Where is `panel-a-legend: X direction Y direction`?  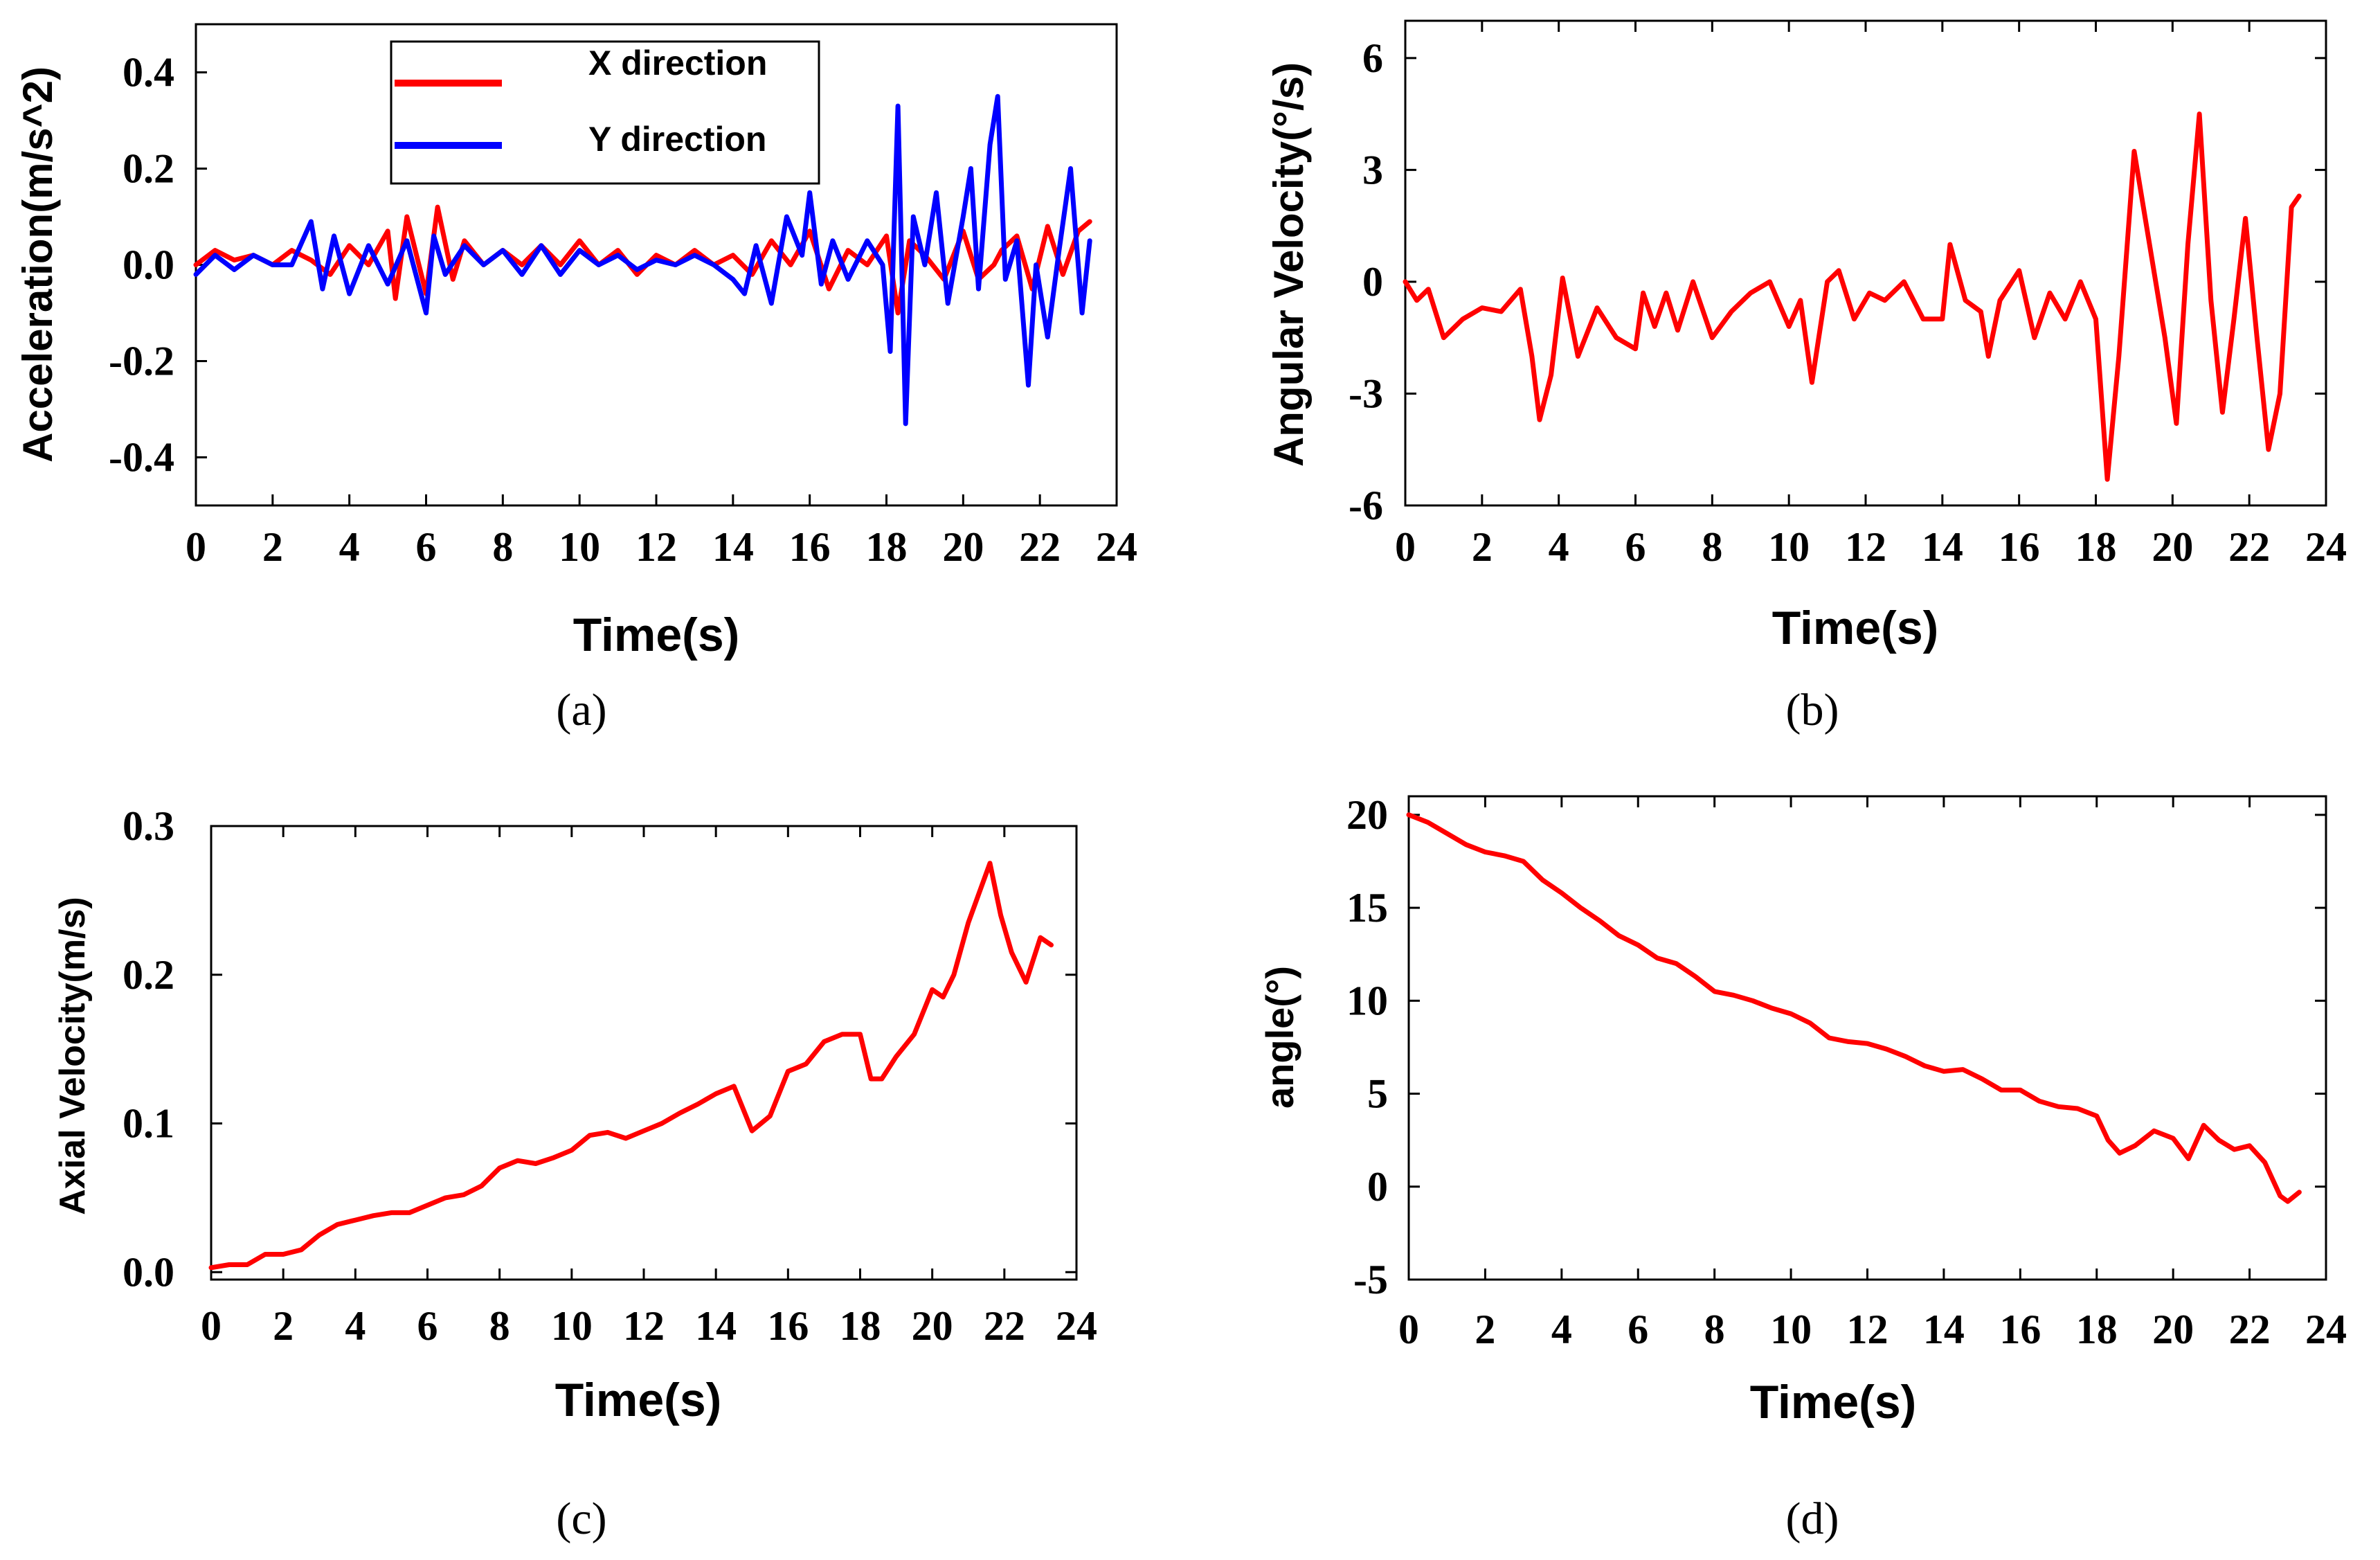
panel-a-legend: X direction Y direction is located at coordinates (605, 113).